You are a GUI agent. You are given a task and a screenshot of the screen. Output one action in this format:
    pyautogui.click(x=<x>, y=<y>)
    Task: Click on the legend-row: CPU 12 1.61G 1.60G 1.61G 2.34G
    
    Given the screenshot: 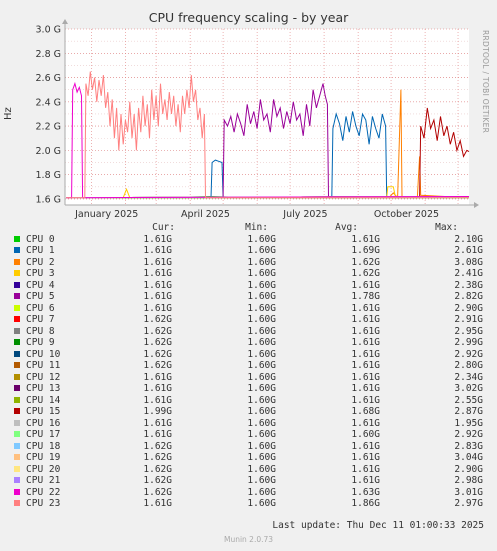 What is the action you would take?
    pyautogui.click(x=248, y=378)
    